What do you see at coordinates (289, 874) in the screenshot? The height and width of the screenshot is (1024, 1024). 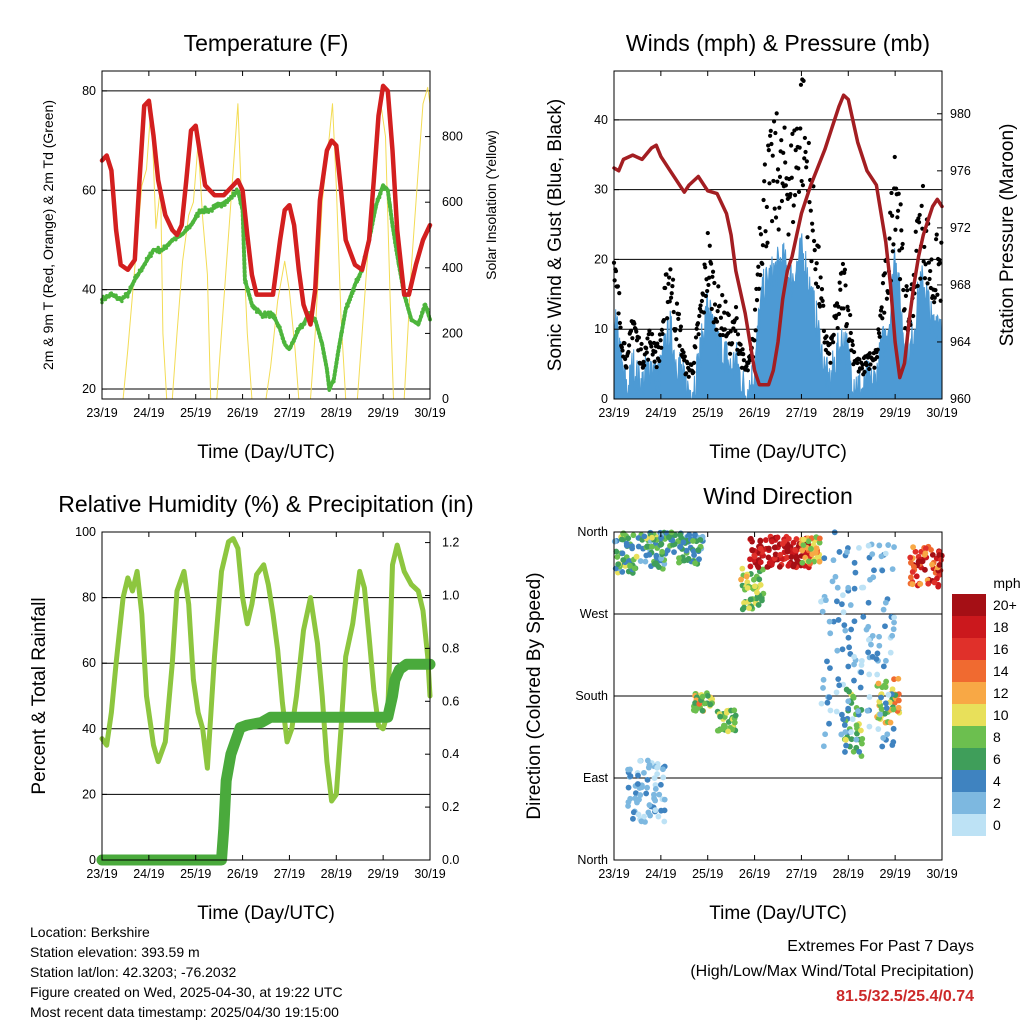 I see `x-tick-label: 27/19` at bounding box center [289, 874].